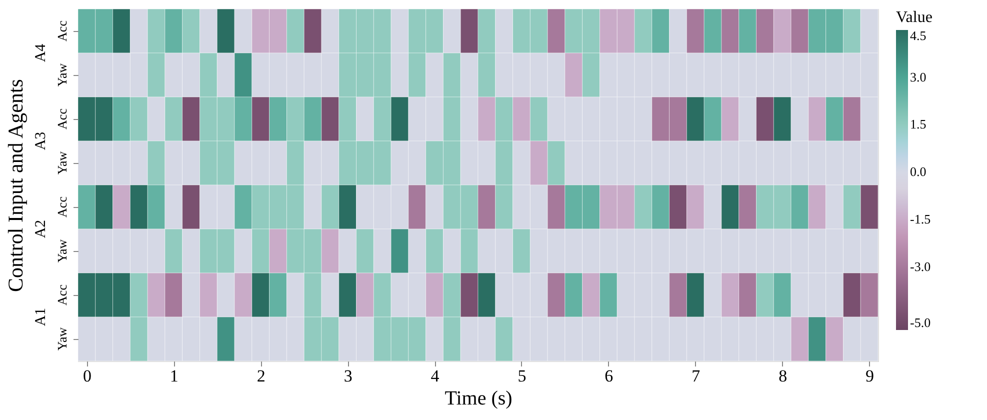 The height and width of the screenshot is (420, 987). I want to click on color-bar-label: 4.5, so click(918, 35).